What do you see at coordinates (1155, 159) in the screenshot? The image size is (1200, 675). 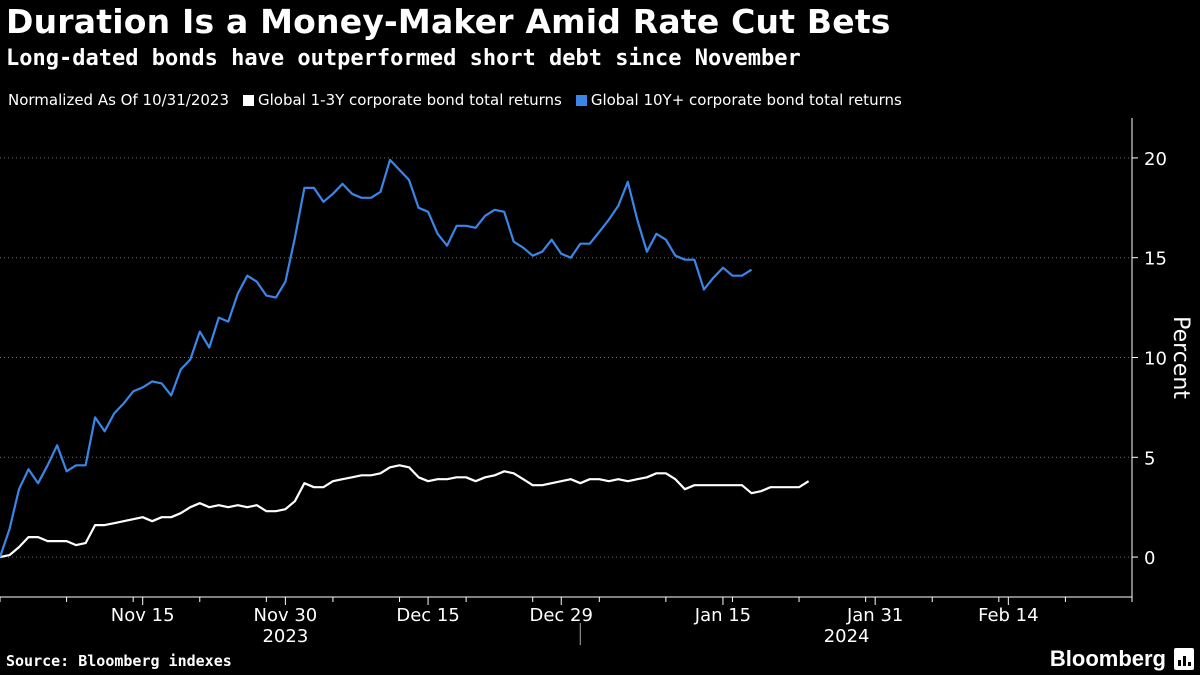 I see `y-tick-label-4: 20` at bounding box center [1155, 159].